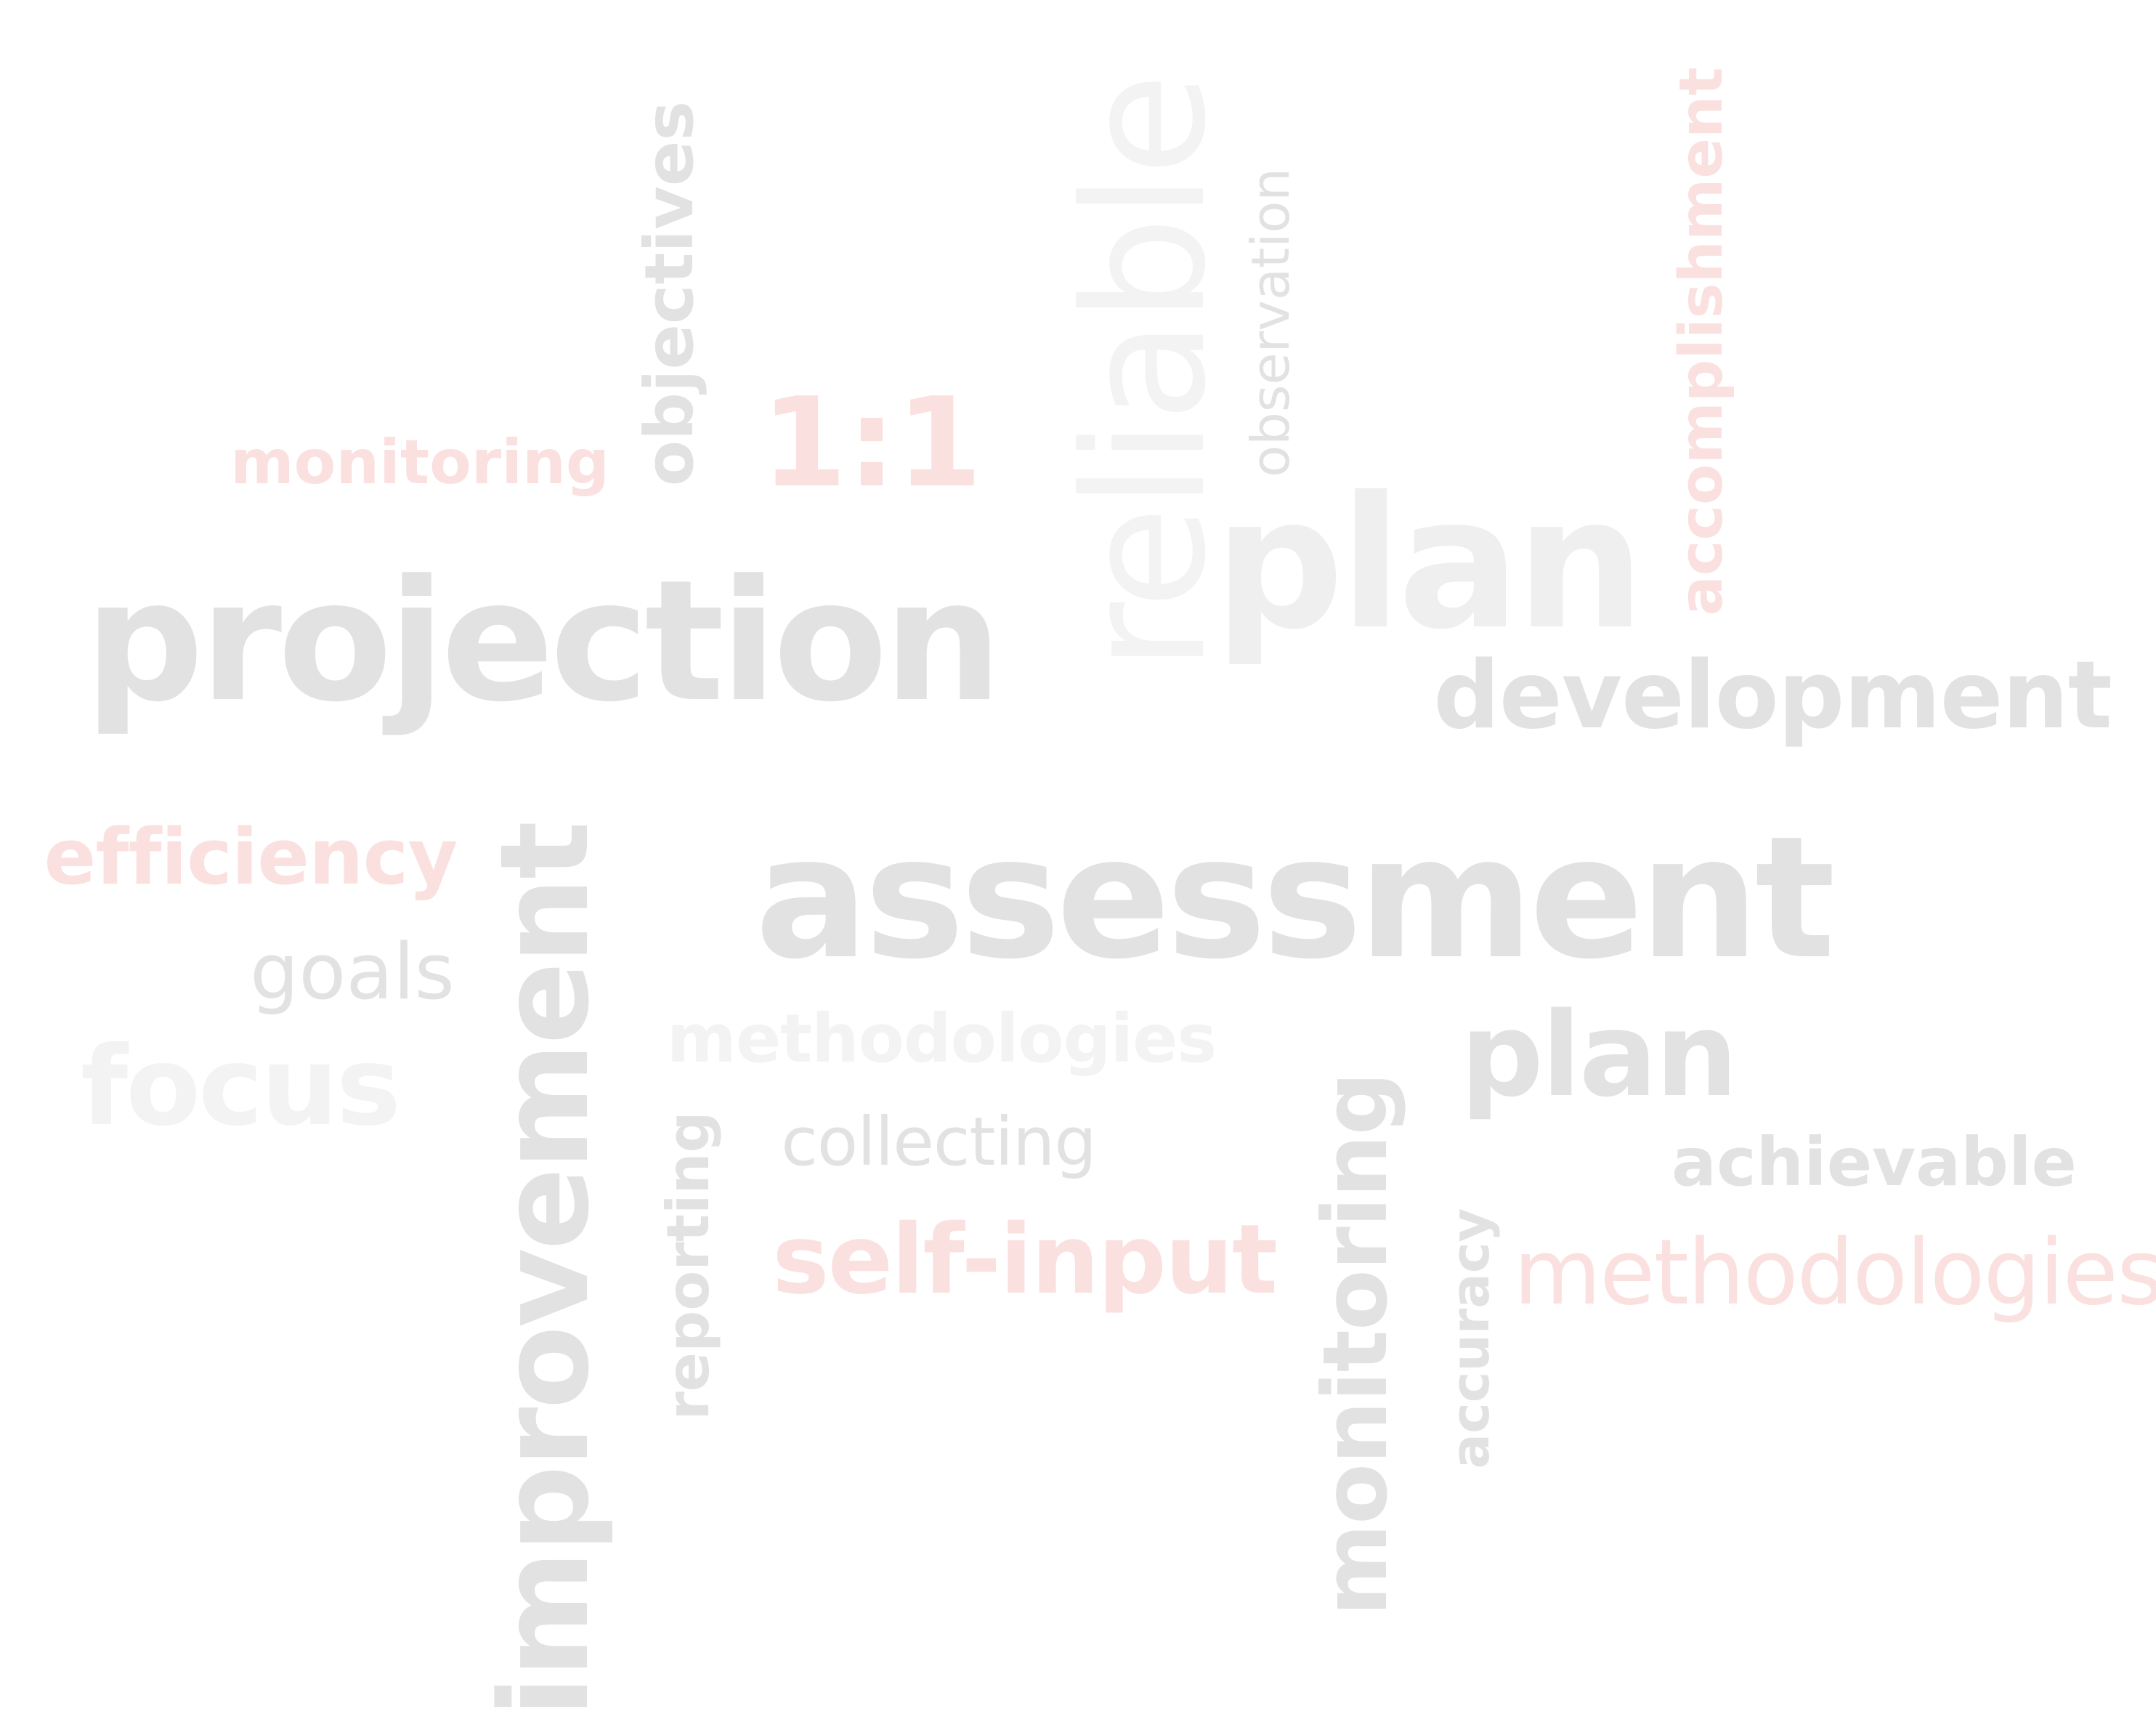 Image resolution: width=2156 pixels, height=1717 pixels. I want to click on word-objectives: objectives, so click(669, 293).